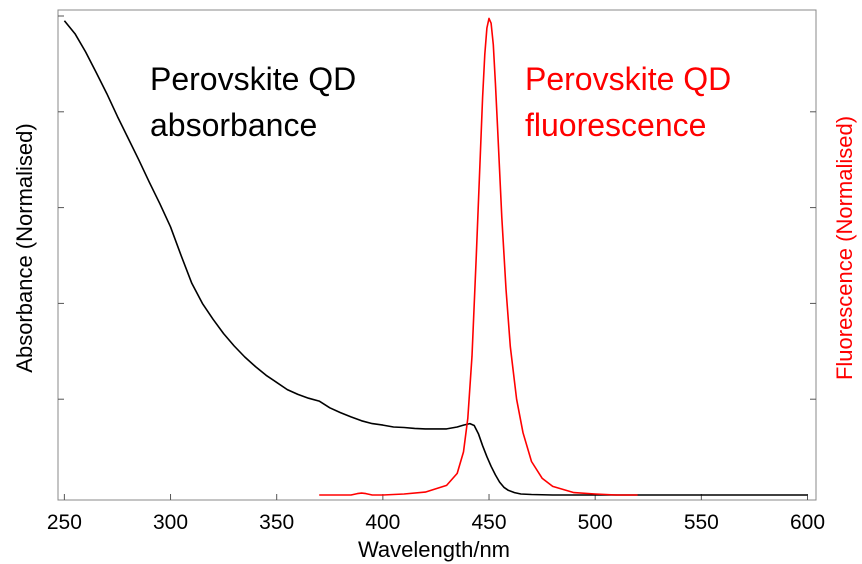 The width and height of the screenshot is (862, 564). What do you see at coordinates (615, 125) in the screenshot?
I see `annotation-fluorescence-line2: fluorescence` at bounding box center [615, 125].